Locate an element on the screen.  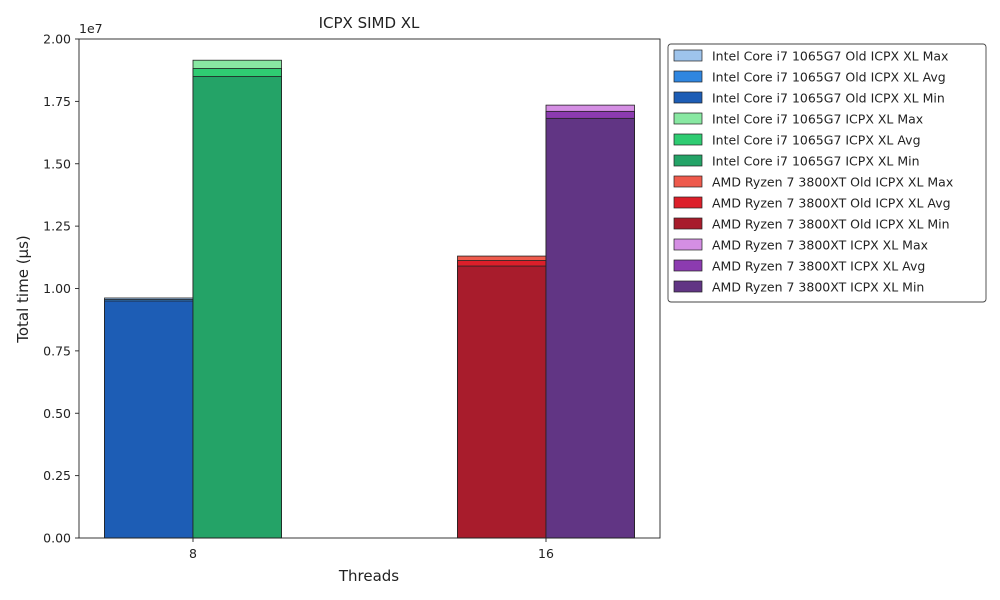
y-tick-label: 1.75 is located at coordinates (57, 101).